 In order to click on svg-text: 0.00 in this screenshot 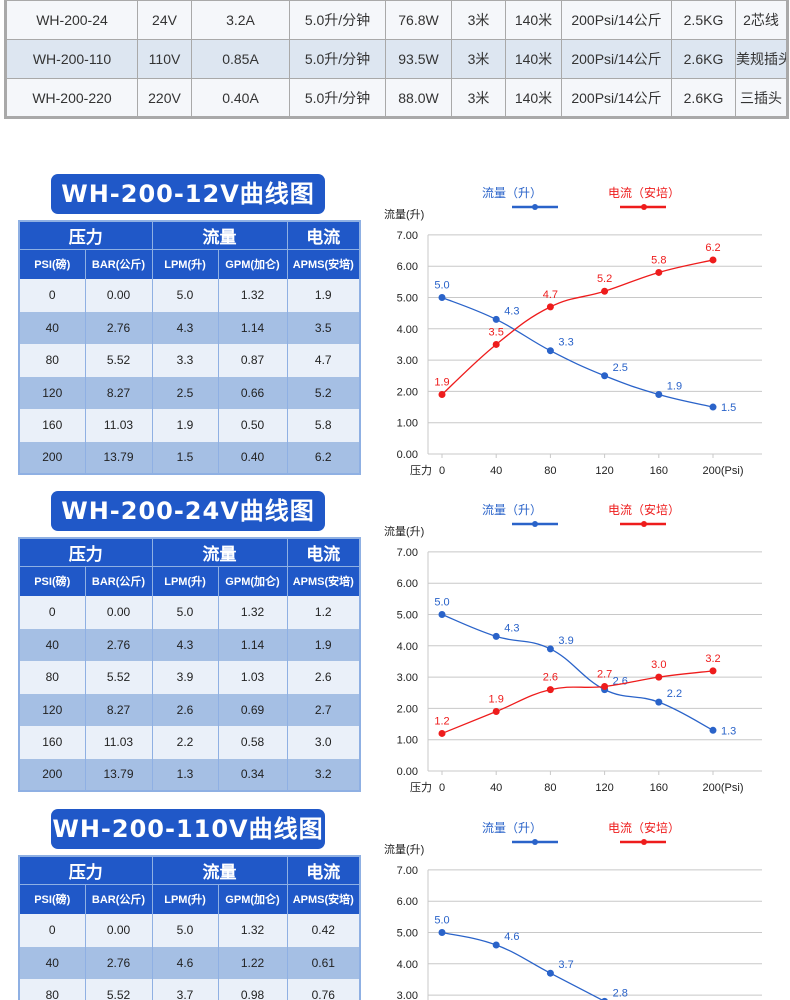, I will do `click(407, 772)`.